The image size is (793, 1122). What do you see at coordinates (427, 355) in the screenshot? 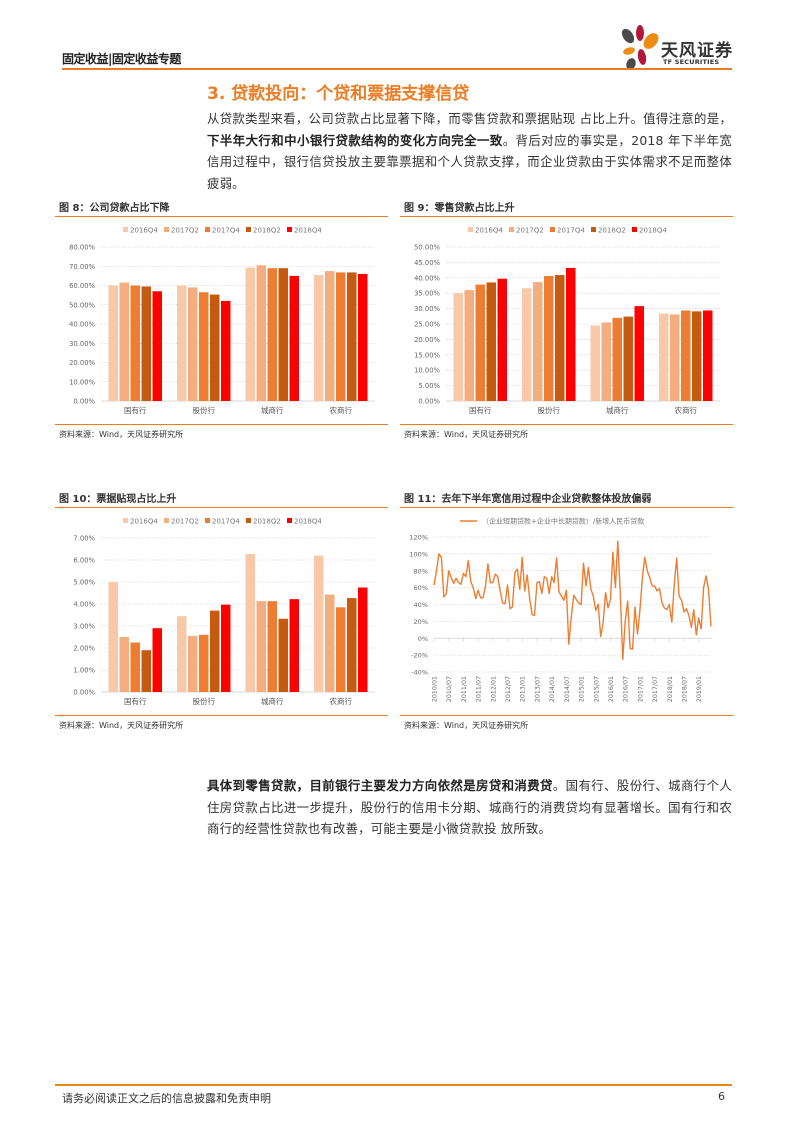
I see `svg-text: 15.00%` at bounding box center [427, 355].